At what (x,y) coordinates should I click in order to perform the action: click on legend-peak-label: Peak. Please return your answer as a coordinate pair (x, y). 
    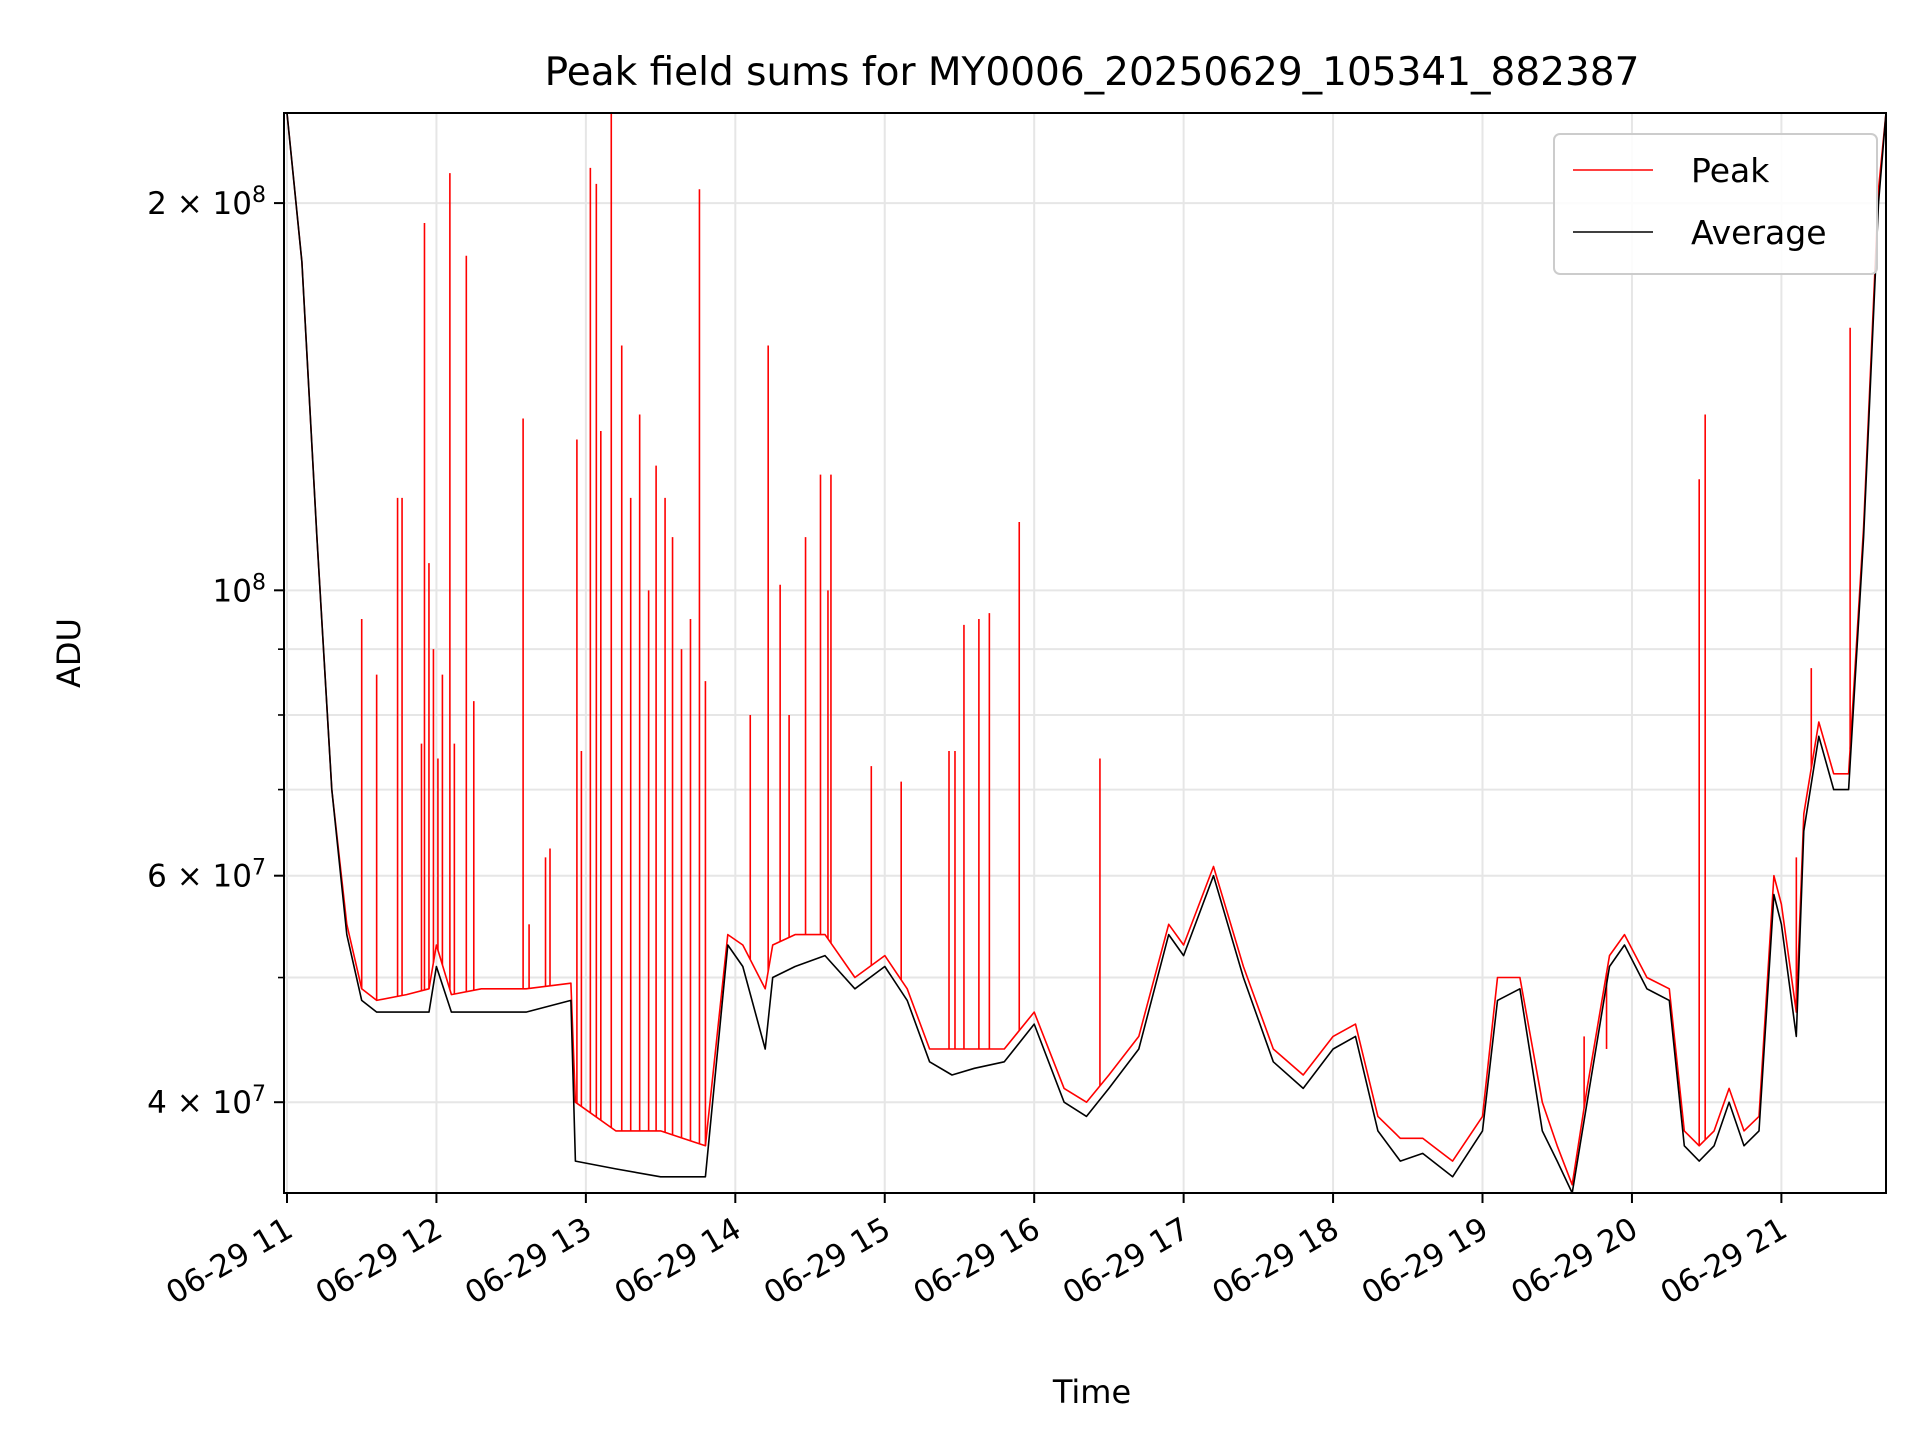
    Looking at the image, I should click on (1730, 170).